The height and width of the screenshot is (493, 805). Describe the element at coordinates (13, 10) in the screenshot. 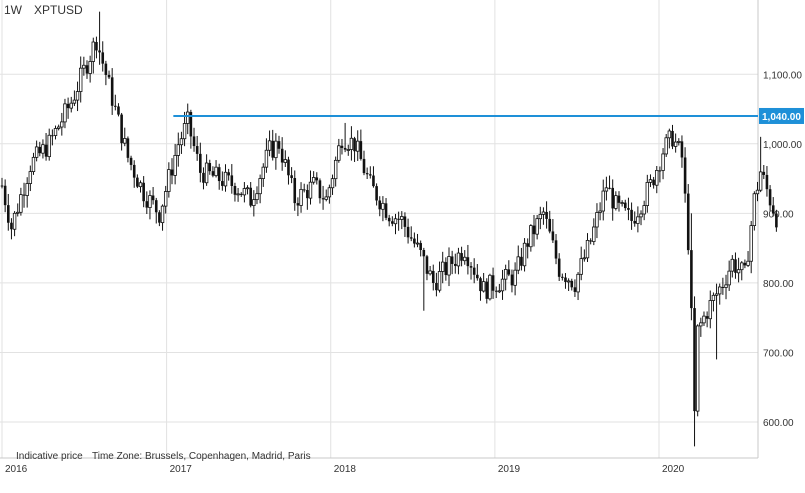

I see `timeframe-label: 1W` at that location.